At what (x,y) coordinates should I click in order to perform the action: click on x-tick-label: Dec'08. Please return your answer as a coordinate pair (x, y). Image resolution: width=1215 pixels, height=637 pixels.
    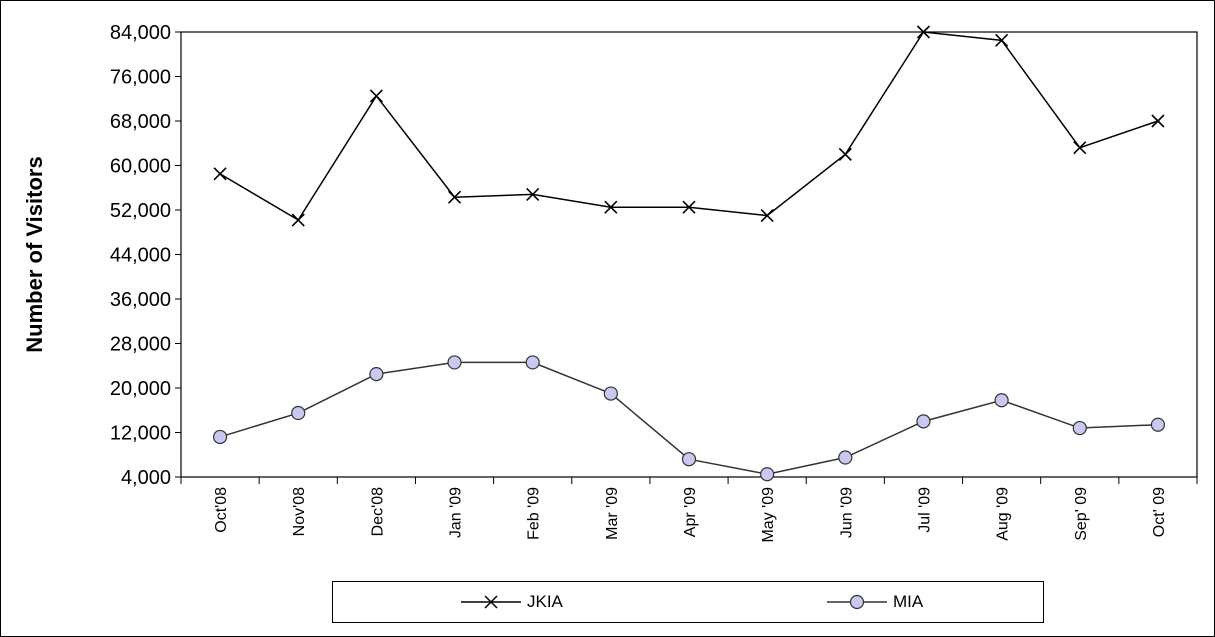
    Looking at the image, I should click on (377, 511).